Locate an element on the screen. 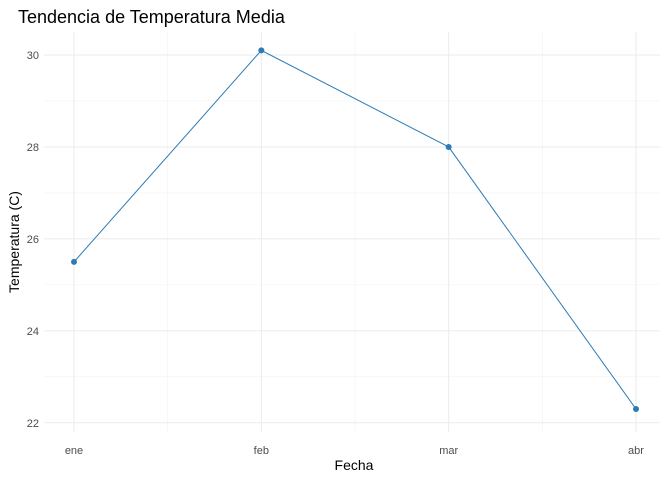 The image size is (672, 480). chart-title: Tendencia de Temperatura Media is located at coordinates (152, 17).